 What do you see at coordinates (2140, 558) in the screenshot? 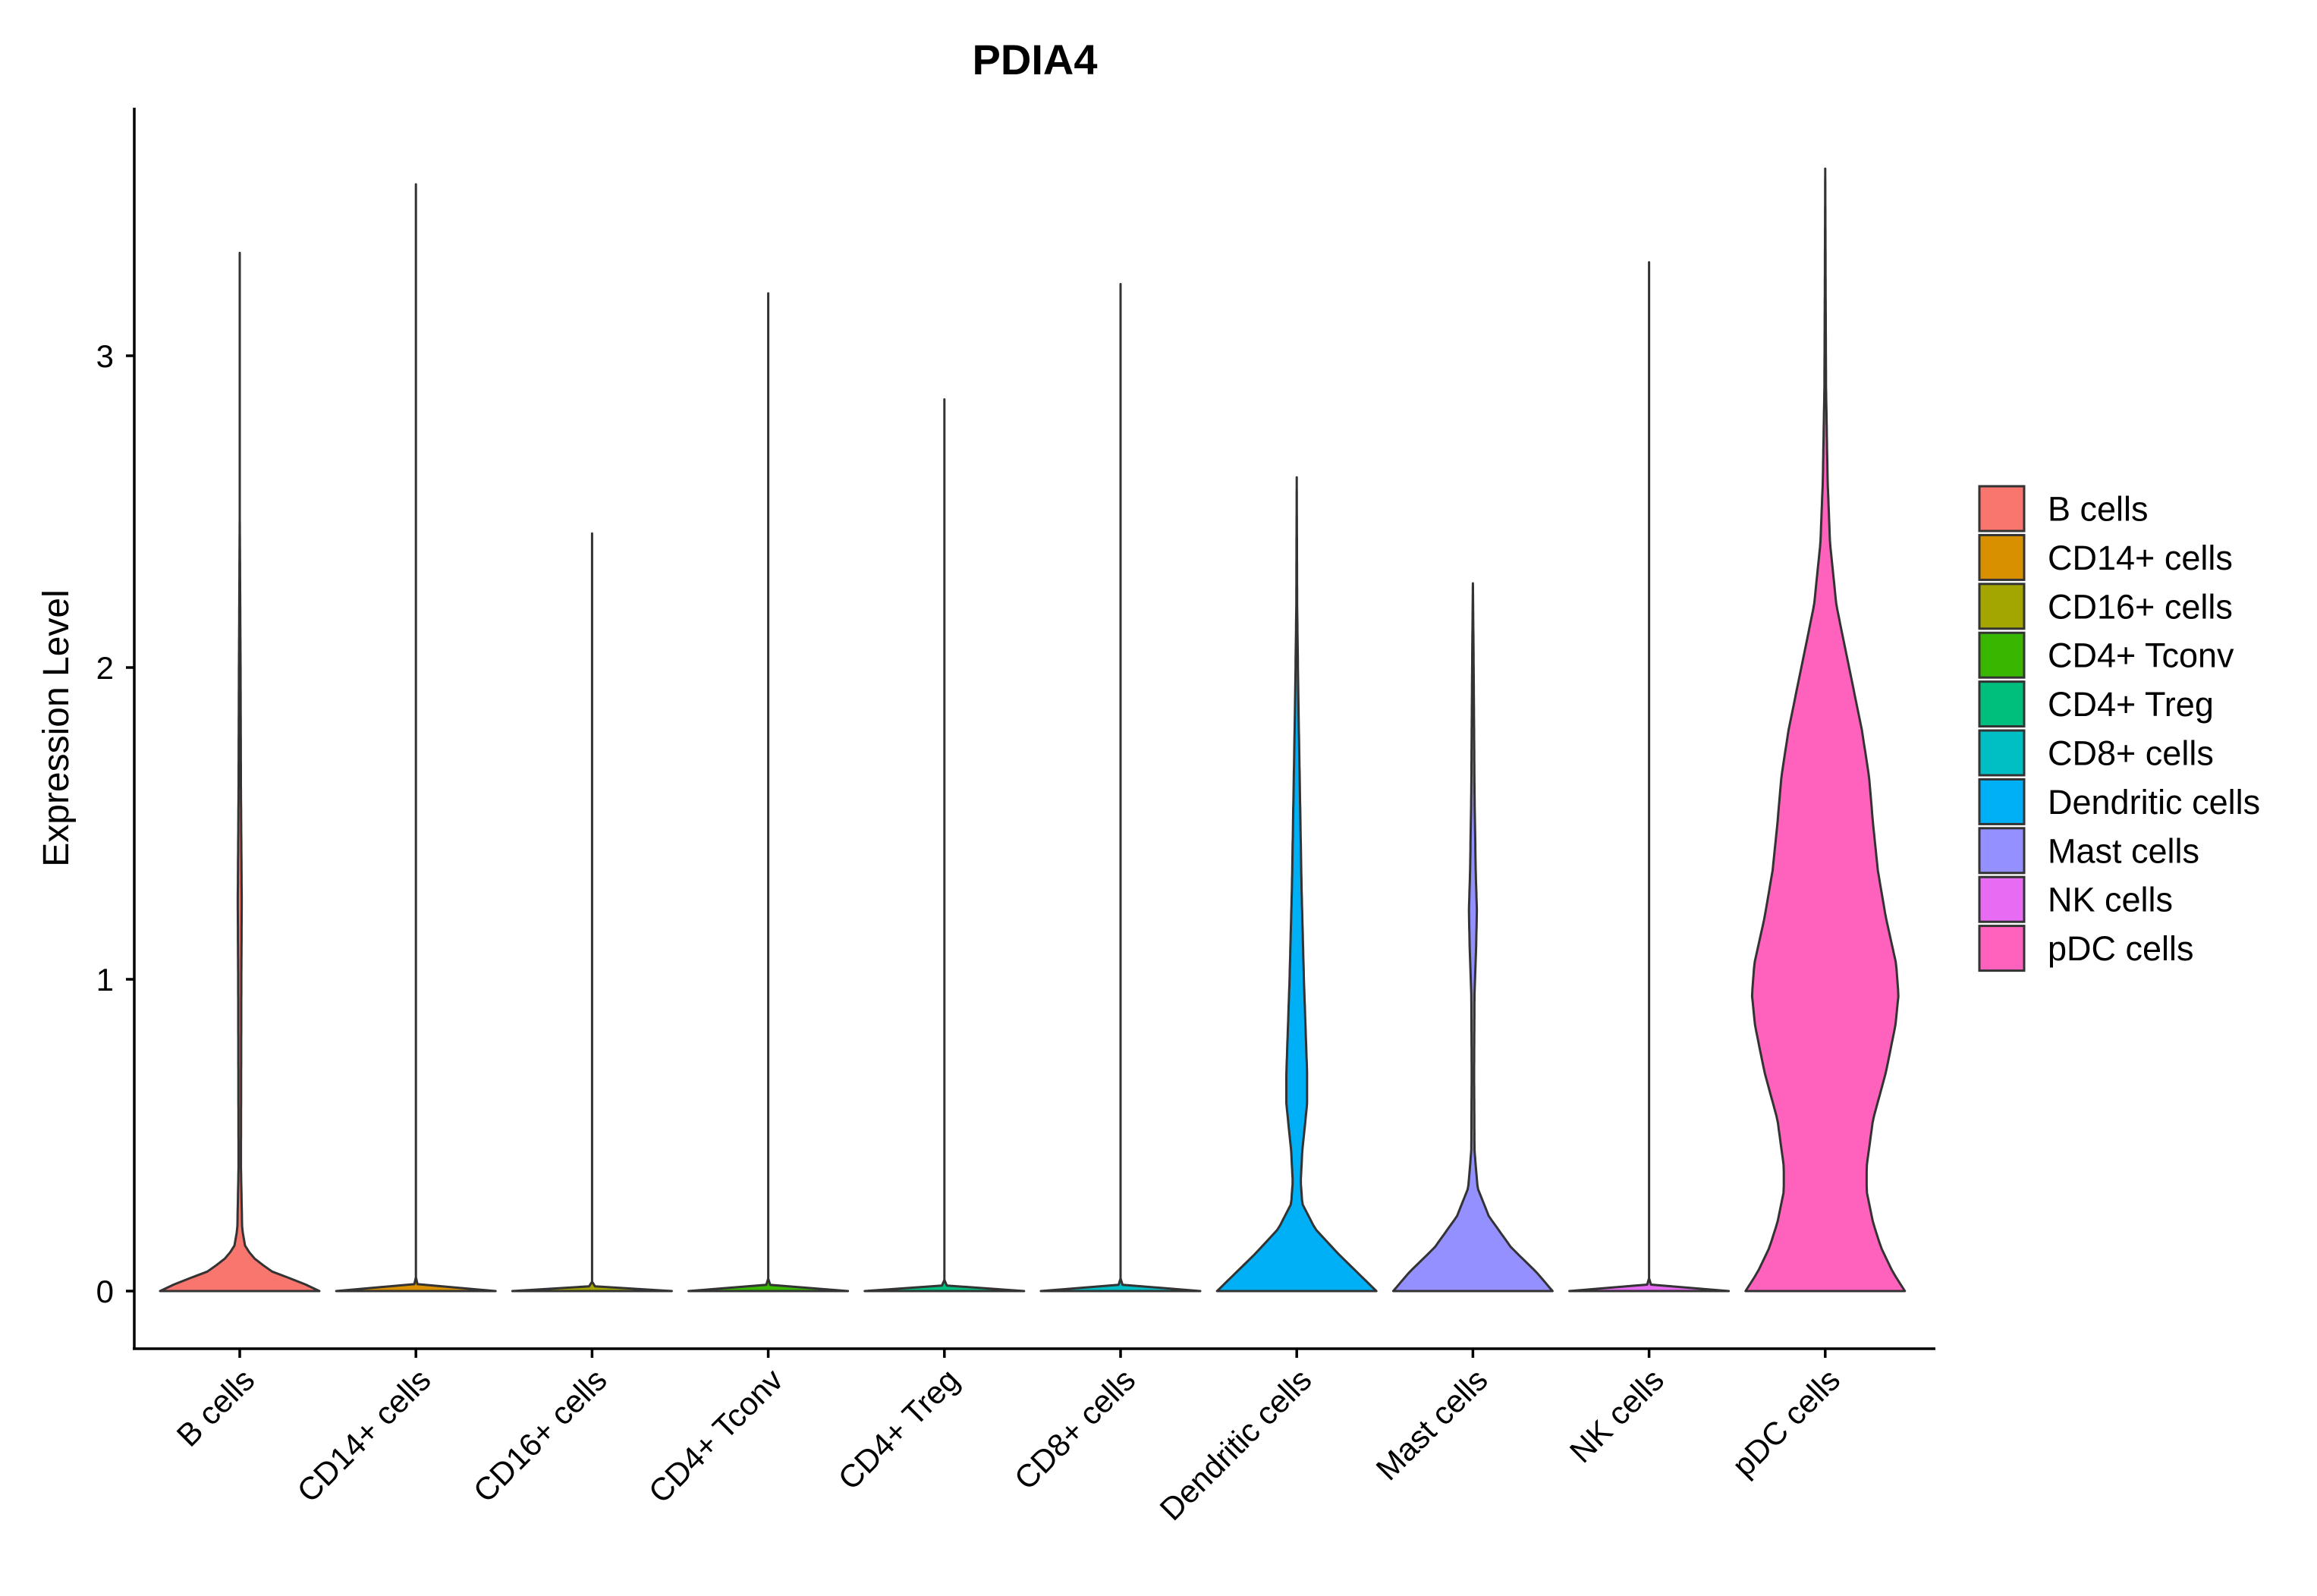
I see `legend-label-cd14plus-cells: CD14+ cells` at bounding box center [2140, 558].